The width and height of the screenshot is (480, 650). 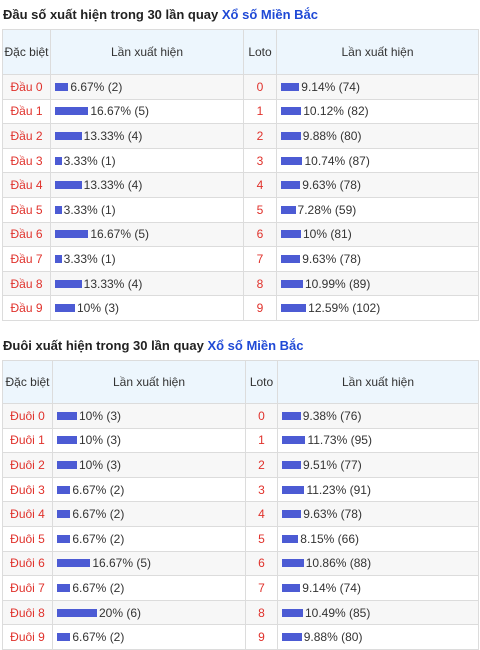 What do you see at coordinates (147, 185) in the screenshot?
I see `db-frequency-cell: 13.33% (4)` at bounding box center [147, 185].